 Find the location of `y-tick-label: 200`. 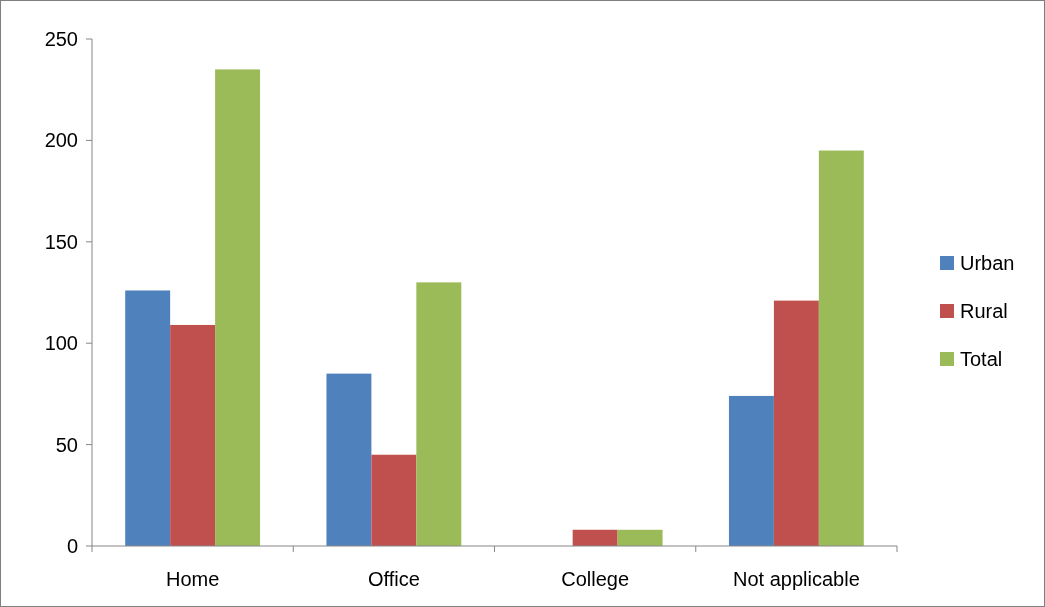

y-tick-label: 200 is located at coordinates (61, 140).